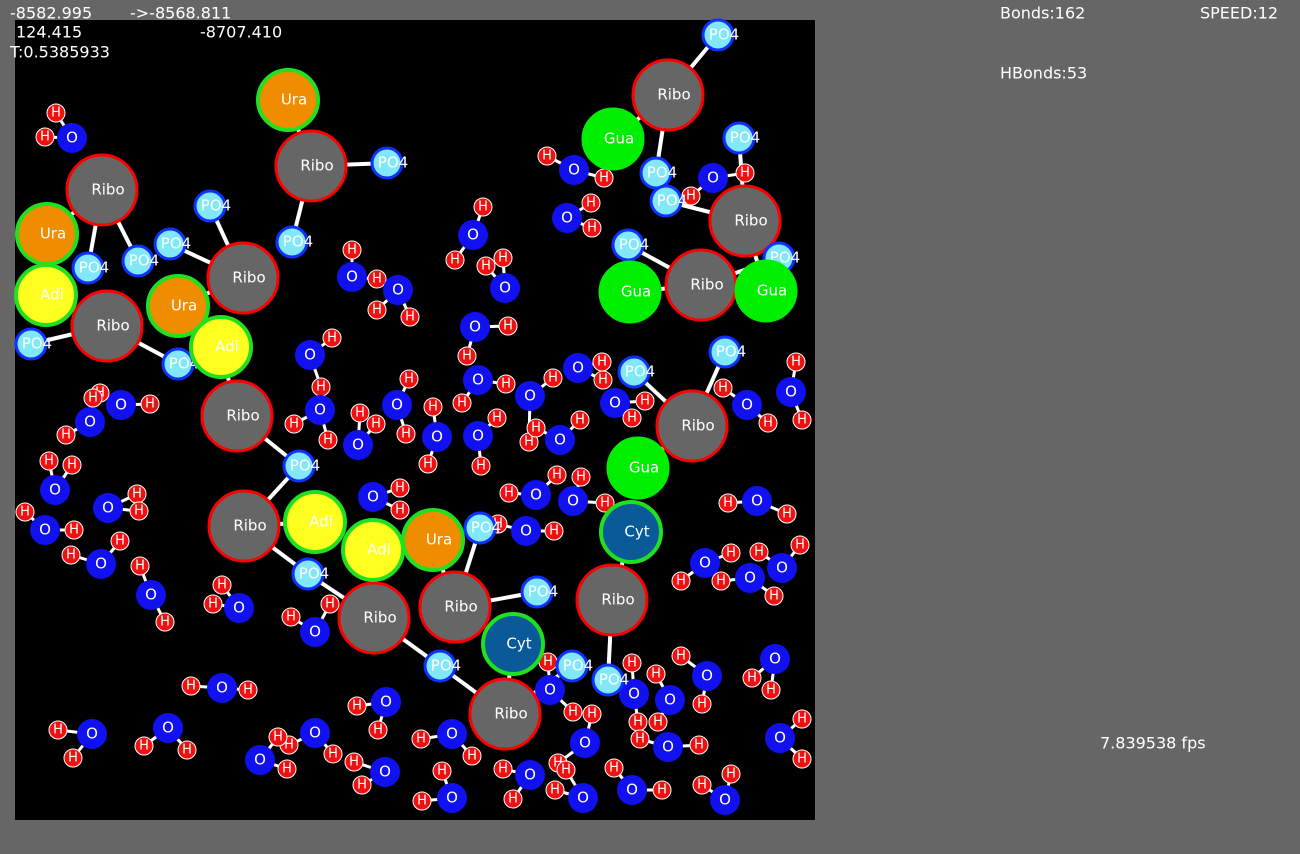 The width and height of the screenshot is (1300, 854). What do you see at coordinates (1239, 13) in the screenshot?
I see `speed: SPEED:12` at bounding box center [1239, 13].